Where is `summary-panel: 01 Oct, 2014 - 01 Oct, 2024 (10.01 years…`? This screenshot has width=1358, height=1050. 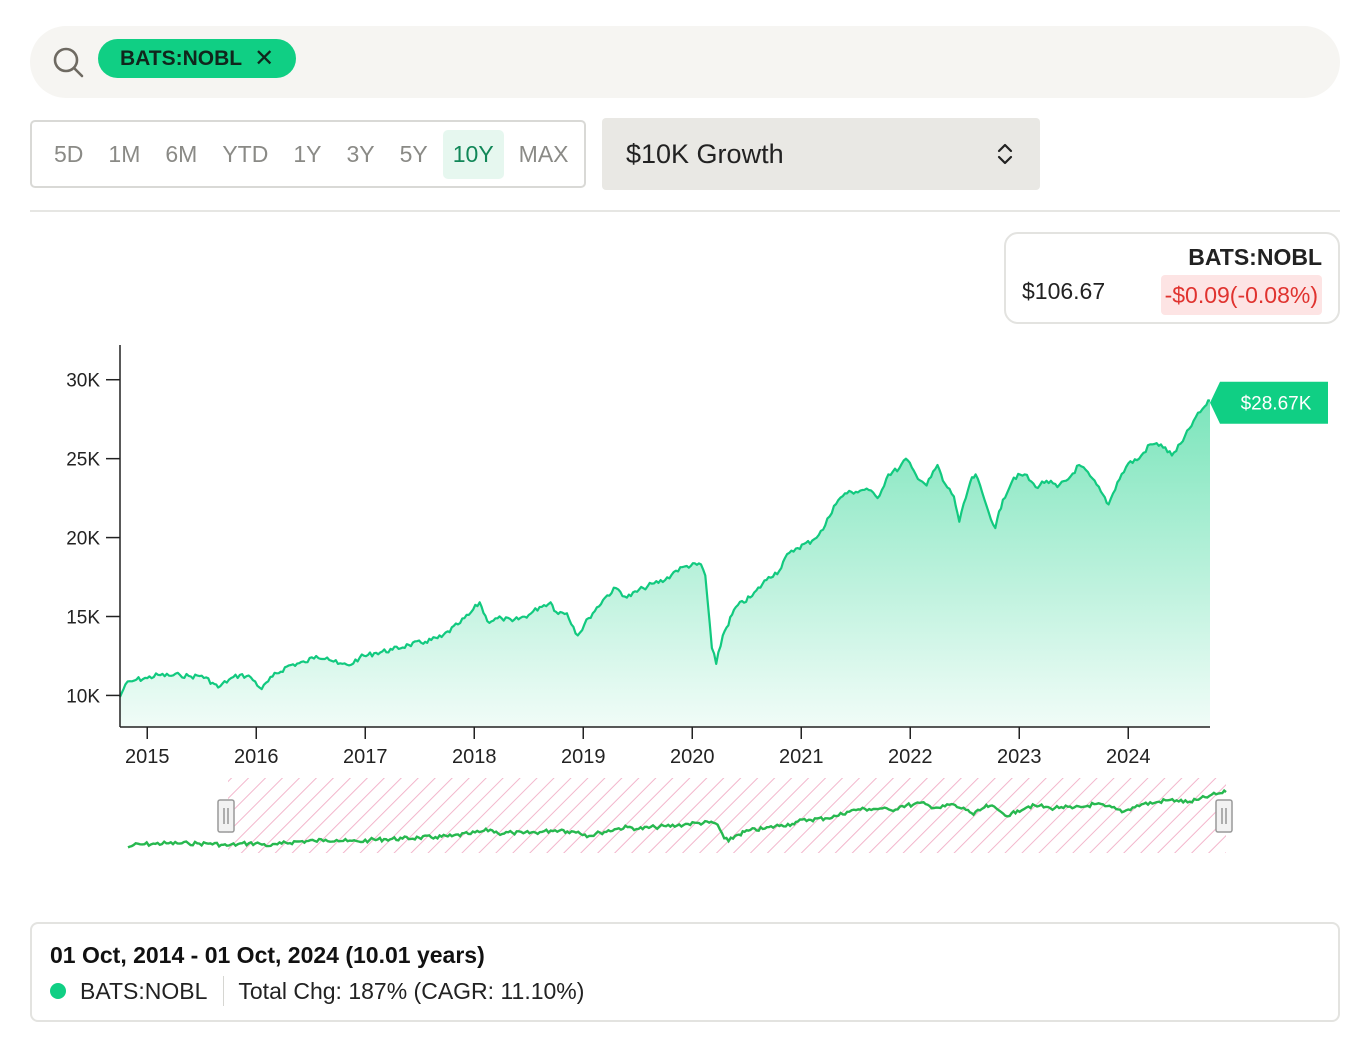
summary-panel: 01 Oct, 2014 - 01 Oct, 2024 (10.01 years… is located at coordinates (685, 972).